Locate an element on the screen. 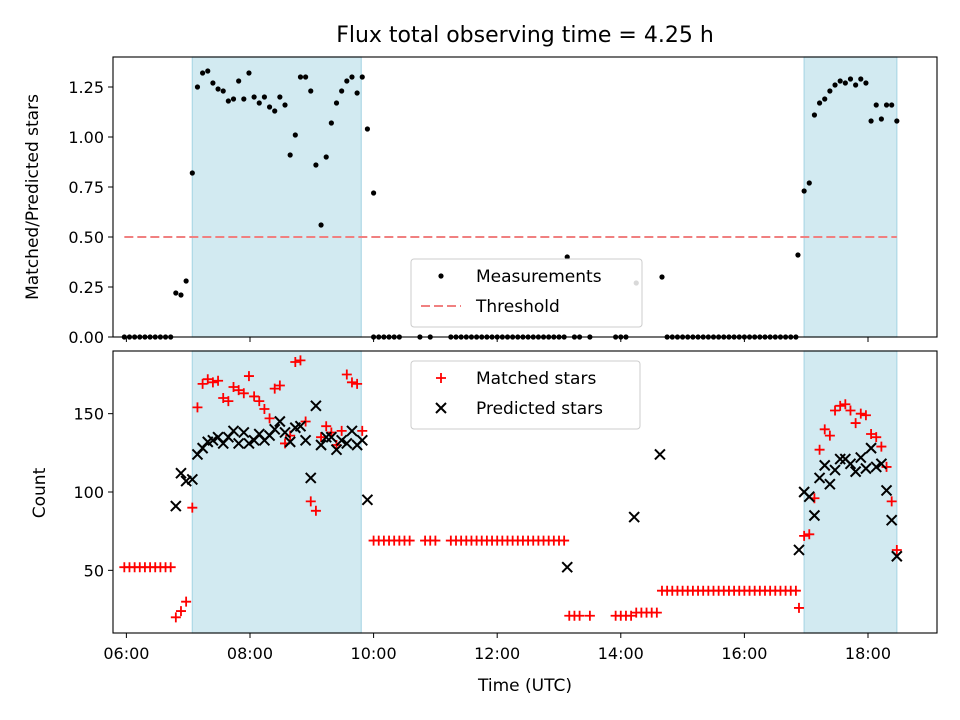 The image size is (960, 720). x-axis-label: Time (UTC) is located at coordinates (524, 686).